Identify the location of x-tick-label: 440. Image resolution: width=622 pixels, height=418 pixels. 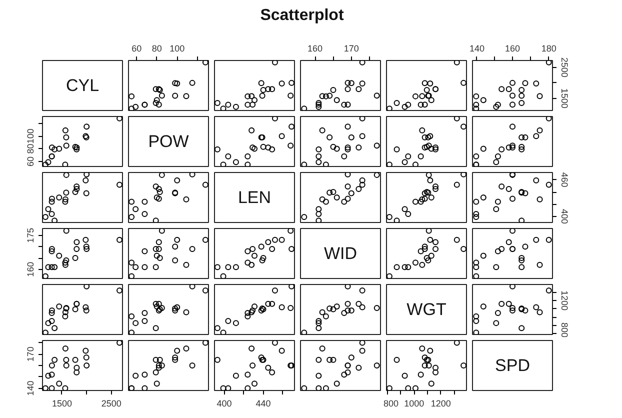
(263, 403).